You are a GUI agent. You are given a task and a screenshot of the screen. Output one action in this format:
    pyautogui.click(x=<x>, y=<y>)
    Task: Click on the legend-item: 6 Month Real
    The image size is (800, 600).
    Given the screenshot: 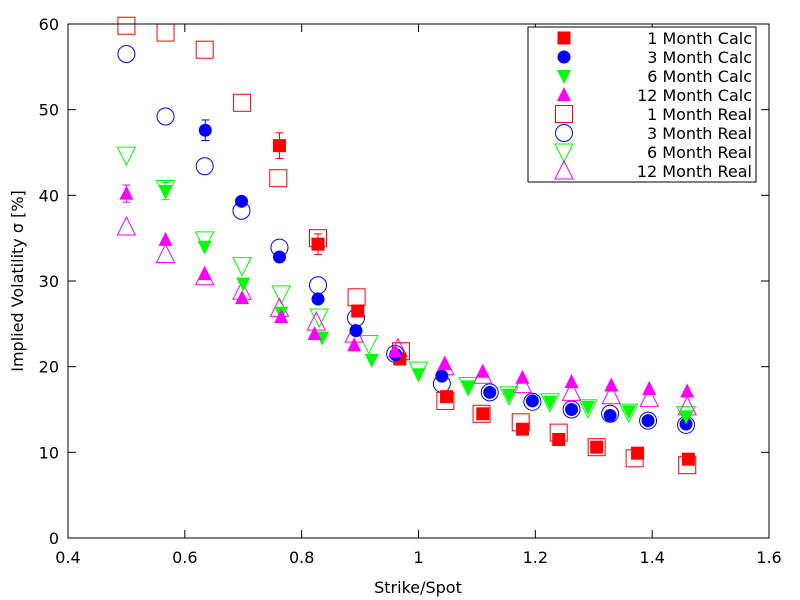 What is the action you would take?
    pyautogui.click(x=653, y=153)
    